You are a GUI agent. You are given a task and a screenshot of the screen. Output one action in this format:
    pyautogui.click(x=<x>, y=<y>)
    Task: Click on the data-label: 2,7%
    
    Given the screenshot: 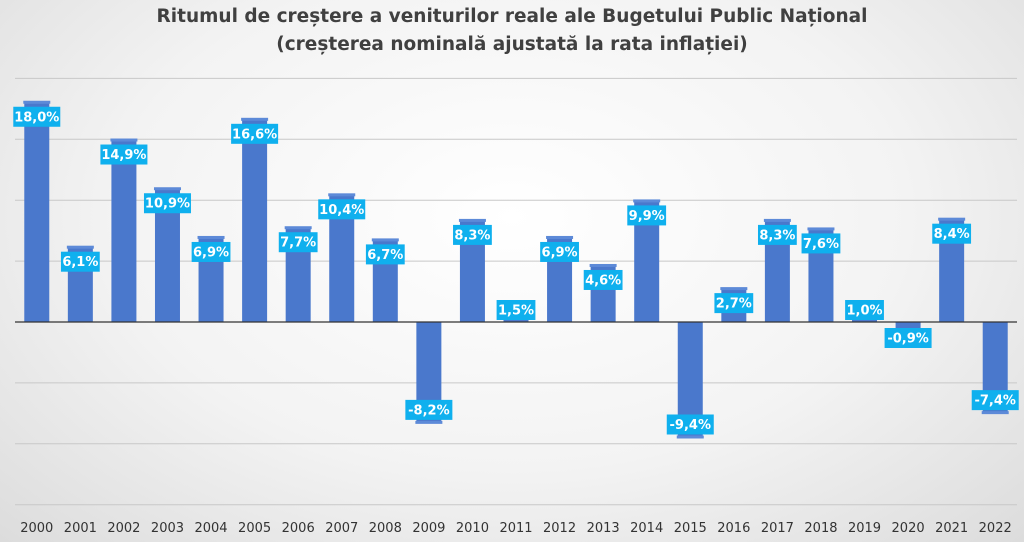 What is the action you would take?
    pyautogui.click(x=734, y=303)
    